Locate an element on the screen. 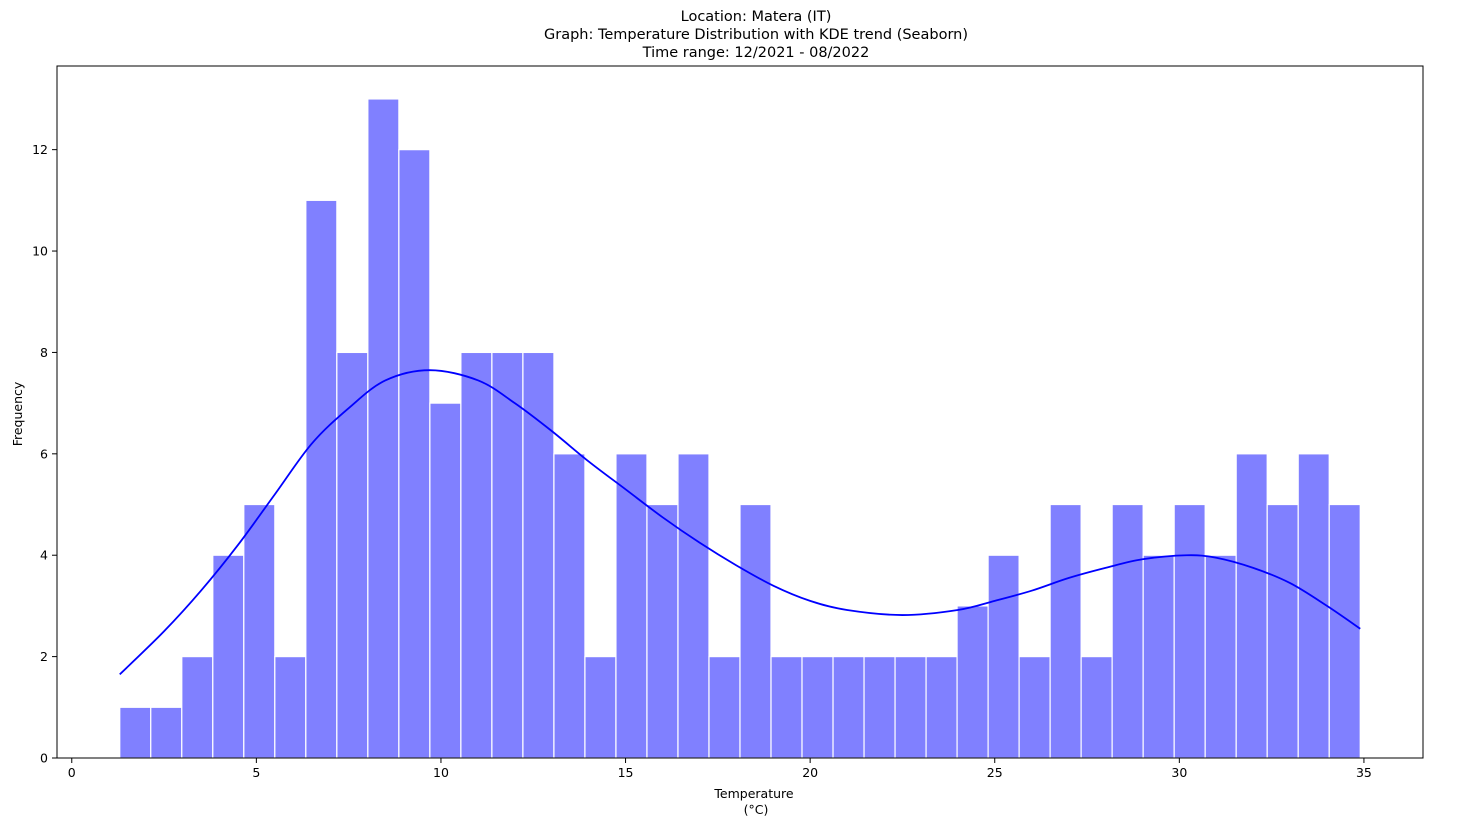  chart-title-line-3: Time range: 12/2021 - 08/2022 is located at coordinates (756, 53).